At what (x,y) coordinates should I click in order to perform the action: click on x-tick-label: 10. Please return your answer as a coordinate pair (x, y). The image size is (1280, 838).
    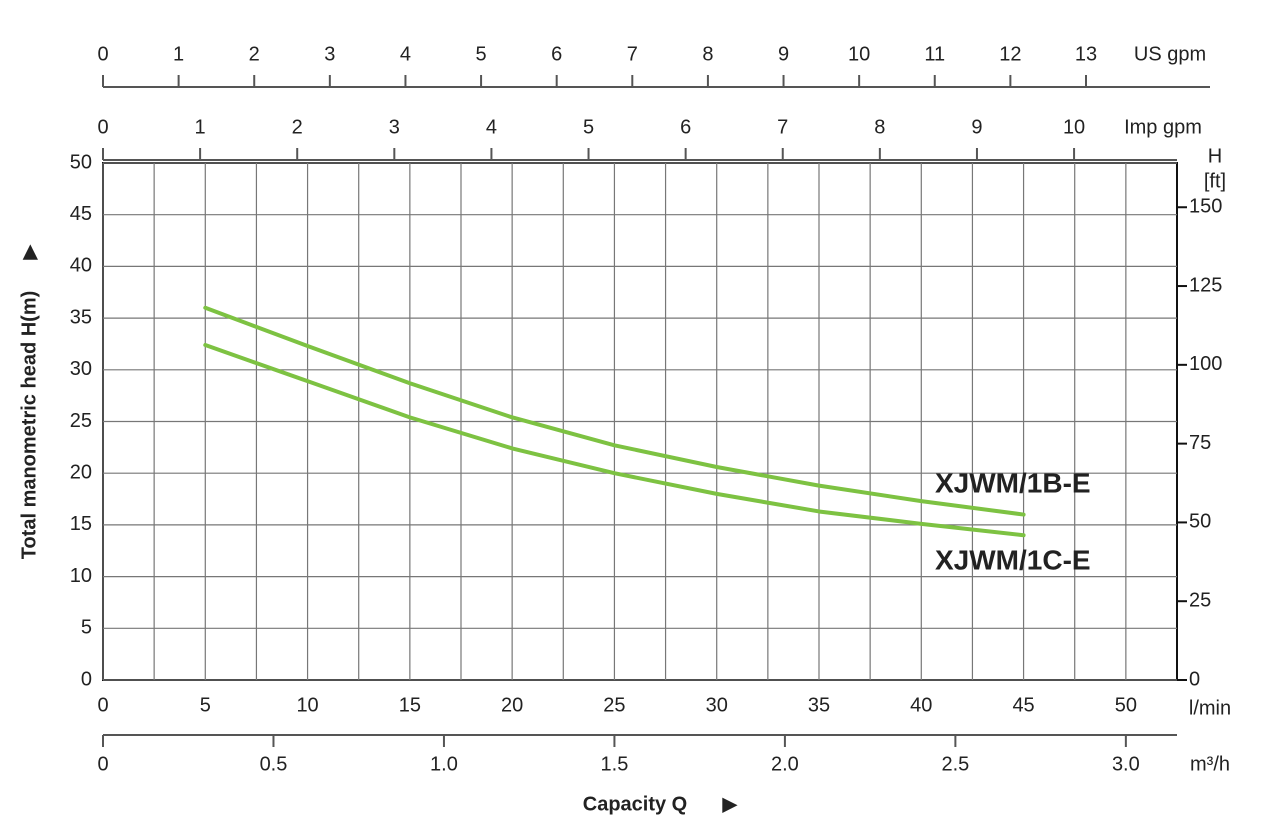
    Looking at the image, I should click on (307, 705).